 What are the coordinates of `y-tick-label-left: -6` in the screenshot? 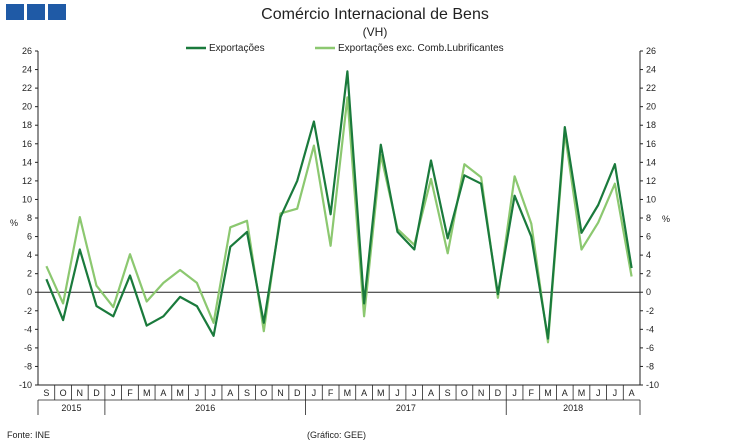 It's located at (28, 348).